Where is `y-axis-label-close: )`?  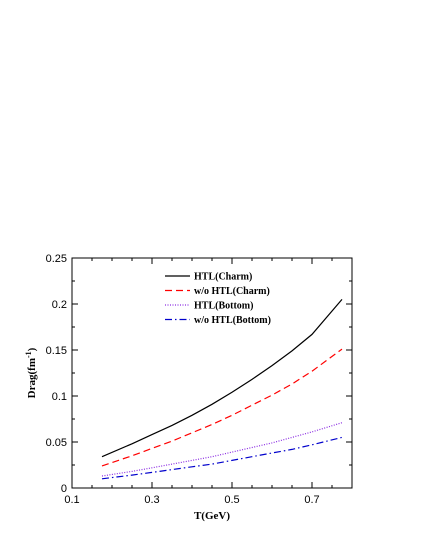 y-axis-label-close: ) is located at coordinates (32, 349).